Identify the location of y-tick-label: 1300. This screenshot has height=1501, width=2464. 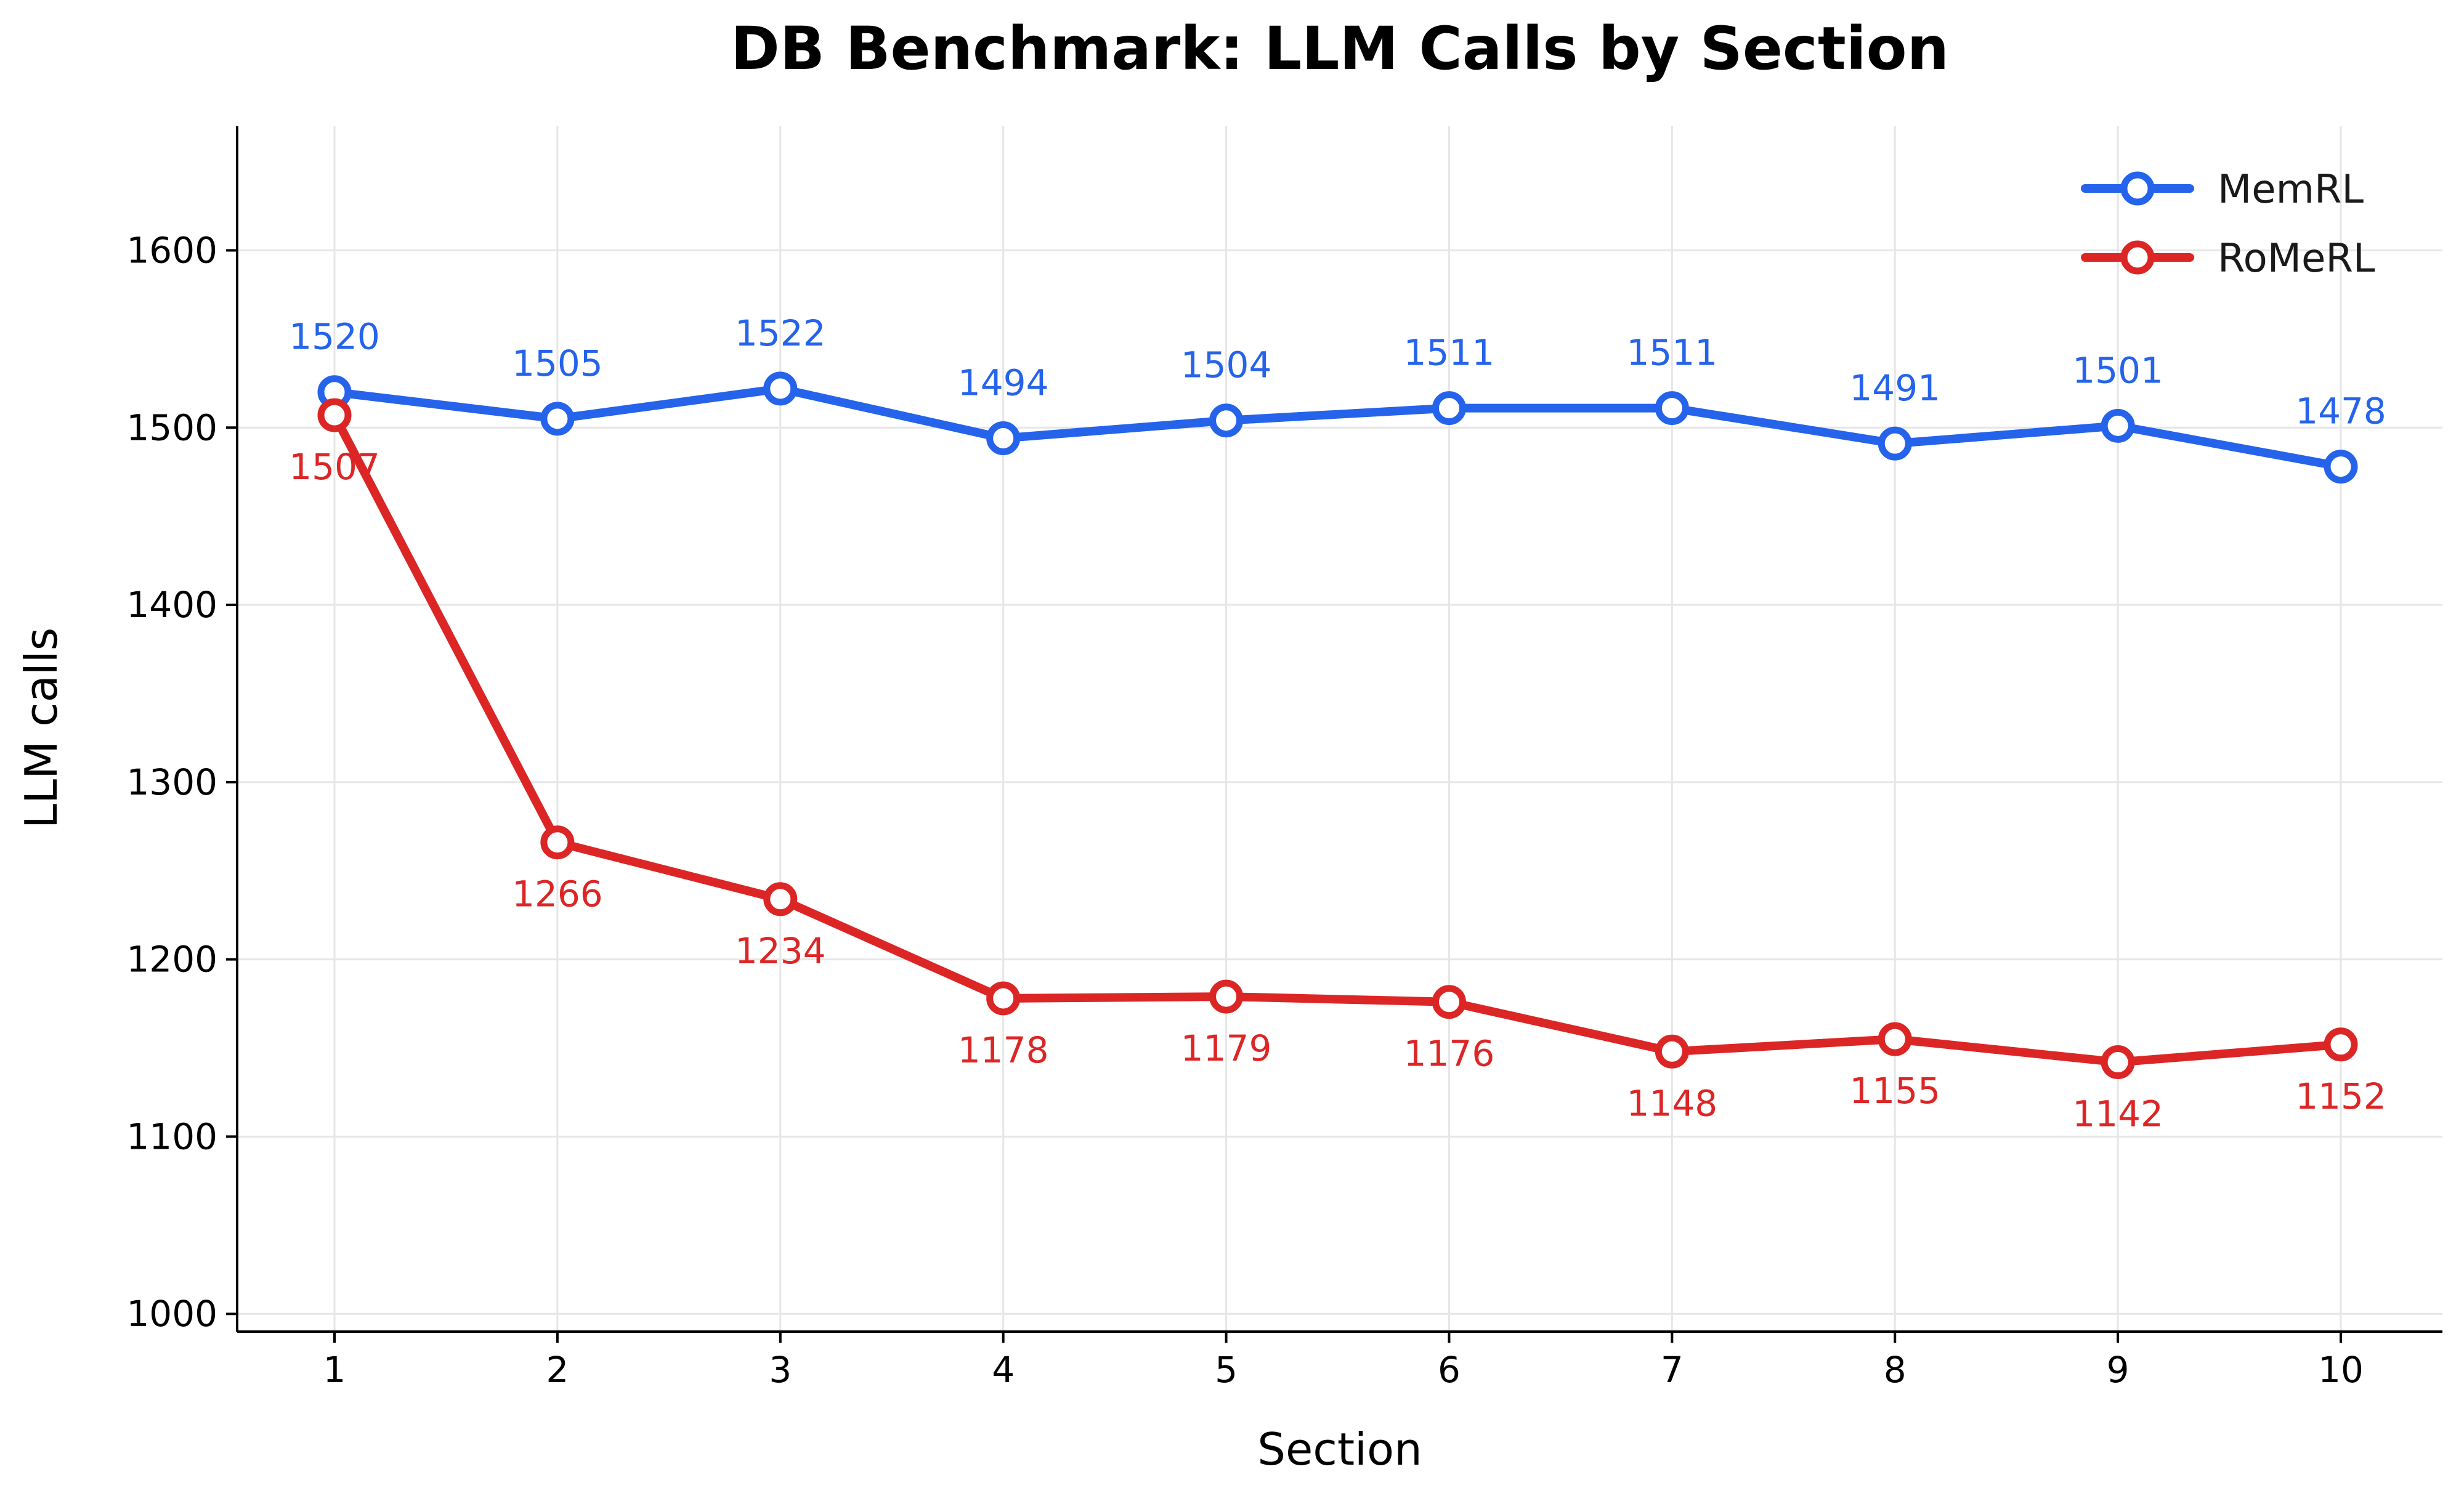
(171, 782).